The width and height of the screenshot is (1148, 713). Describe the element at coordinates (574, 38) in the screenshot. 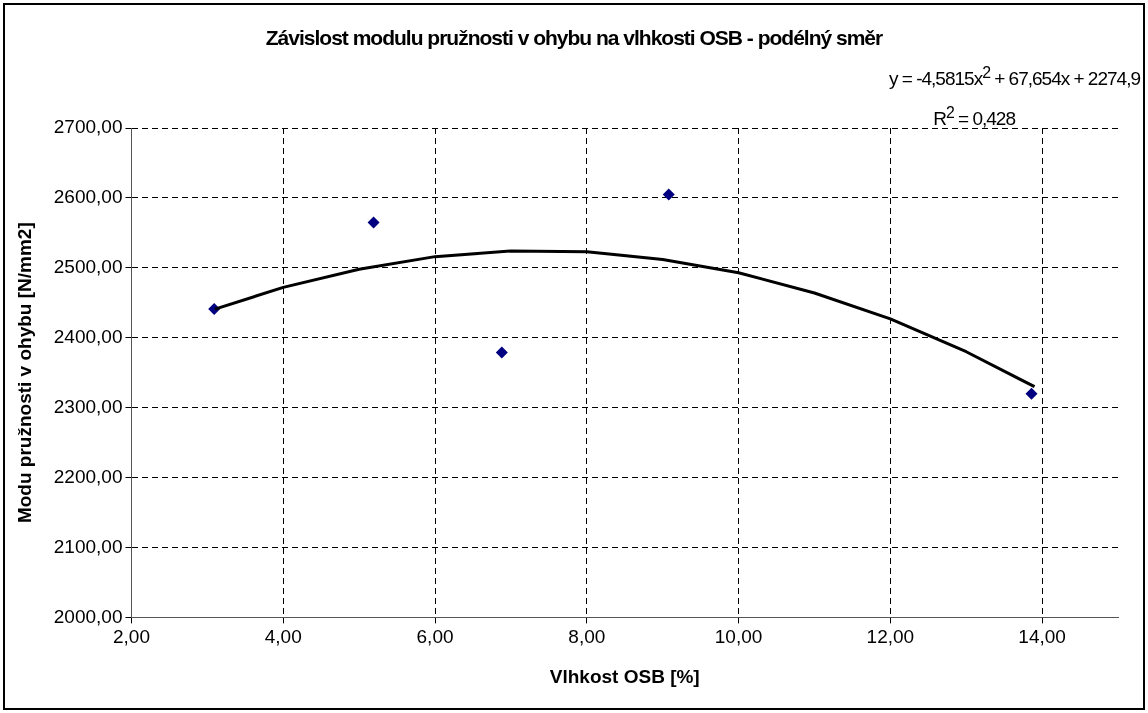

I see `chart-title: Závislost modulu pružnosti v ohybu na vlhkosti OSB - podélný směr` at that location.